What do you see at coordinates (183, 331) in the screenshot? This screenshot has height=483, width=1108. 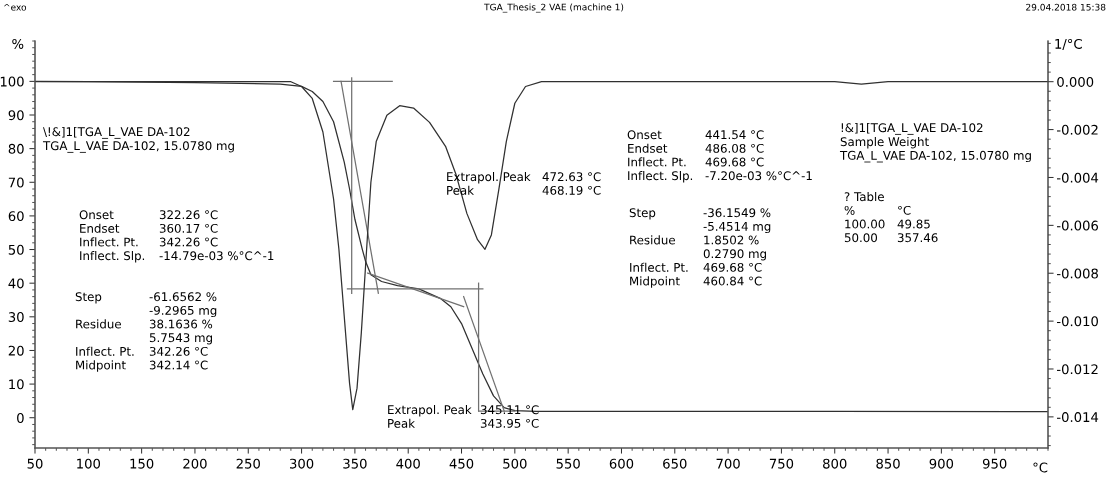 I see `annotation: -61.6562 % -9.2965 mg 38.1636 % 5.7543 mg 342.26 °C 342.14 °C` at bounding box center [183, 331].